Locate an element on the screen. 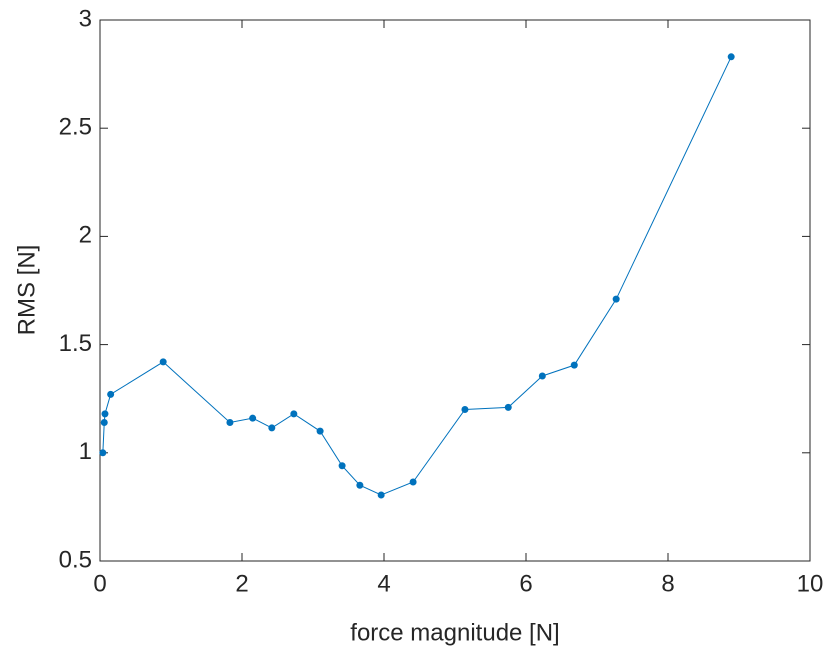  y-tick-label: 1.5 is located at coordinates (75, 343).